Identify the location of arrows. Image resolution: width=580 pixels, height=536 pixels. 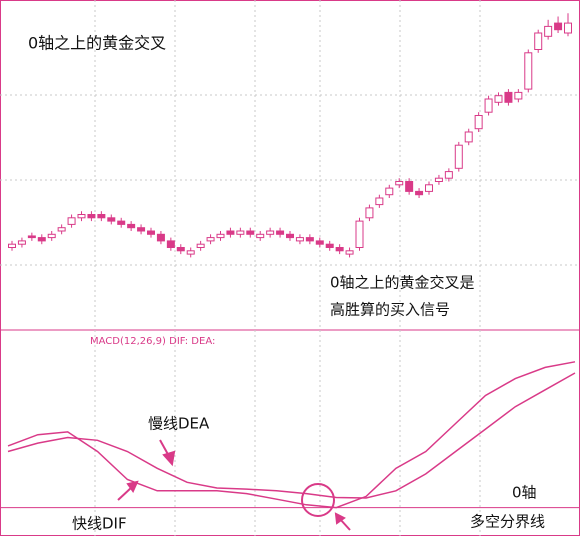
(234, 485).